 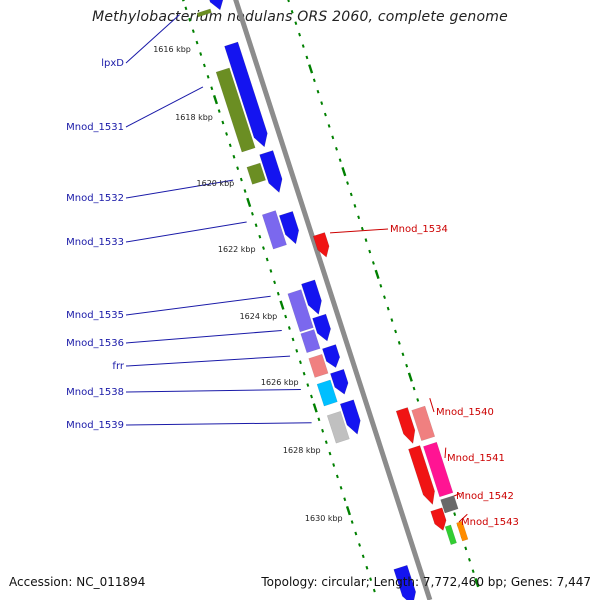 I want to click on cyan-category-bar, so click(x=327, y=393).